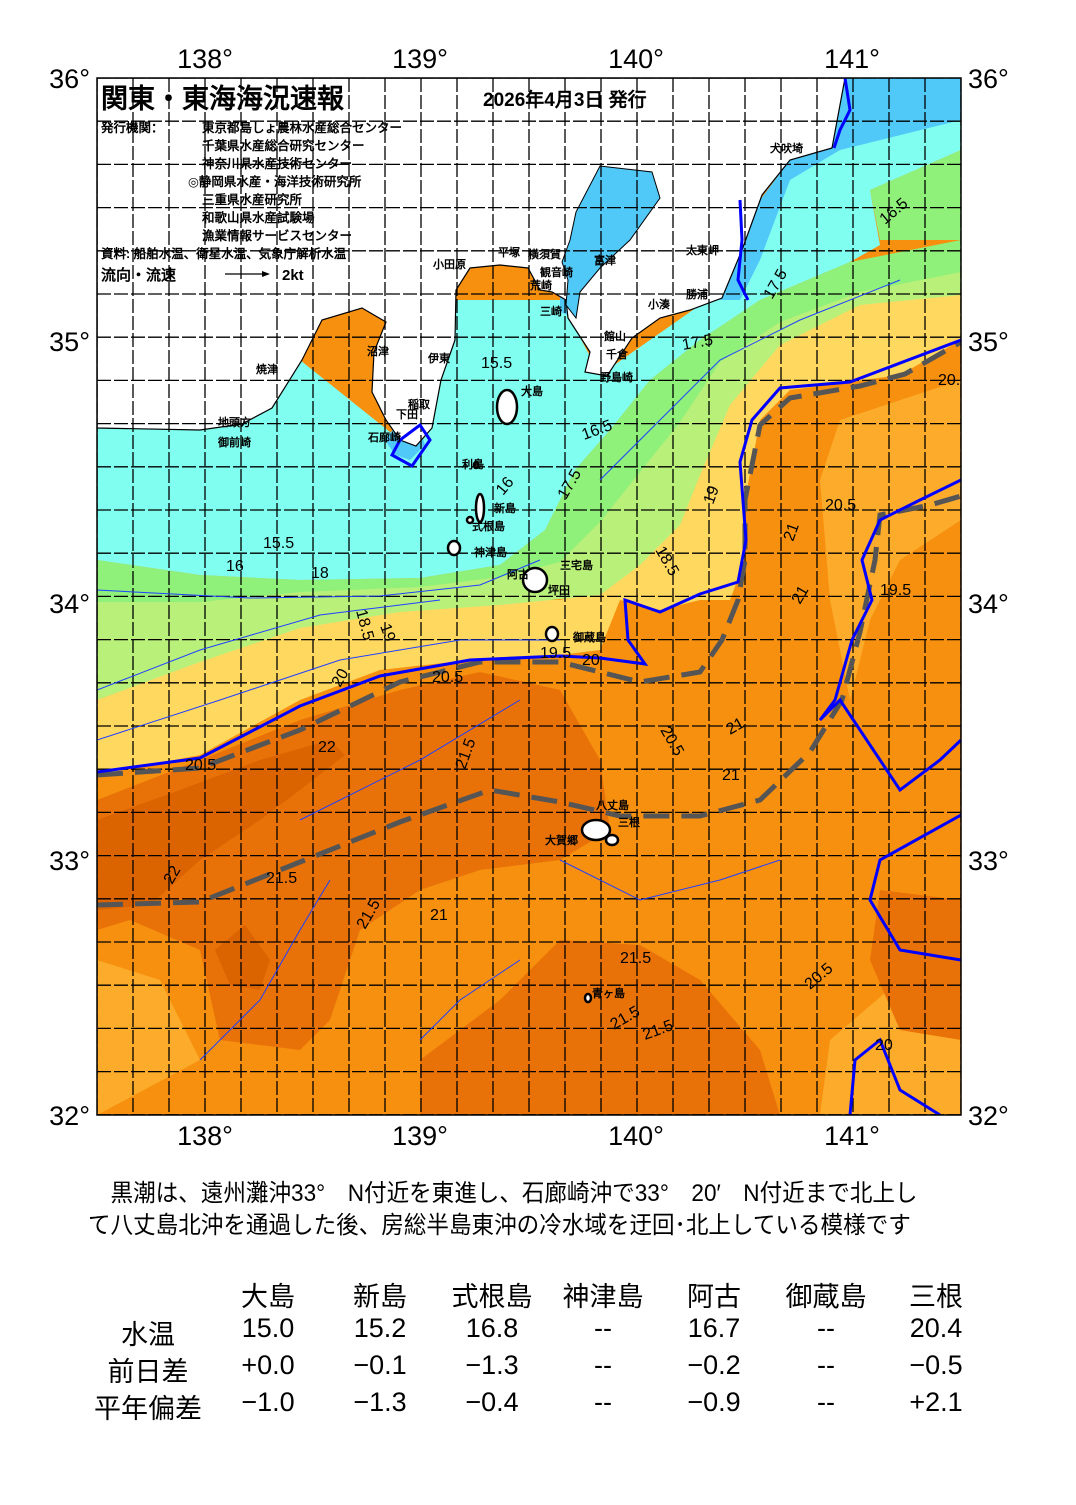 This screenshot has width=1076, height=1505. I want to click on row-label: 前日差, so click(148, 1372).